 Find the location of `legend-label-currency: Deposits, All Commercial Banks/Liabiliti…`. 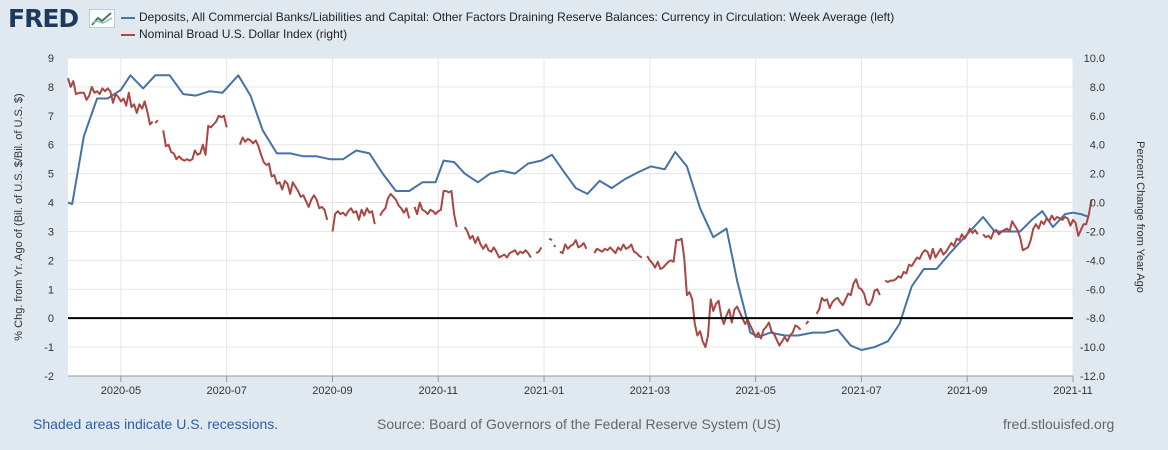

legend-label-currency: Deposits, All Commercial Banks/Liabiliti… is located at coordinates (517, 17).